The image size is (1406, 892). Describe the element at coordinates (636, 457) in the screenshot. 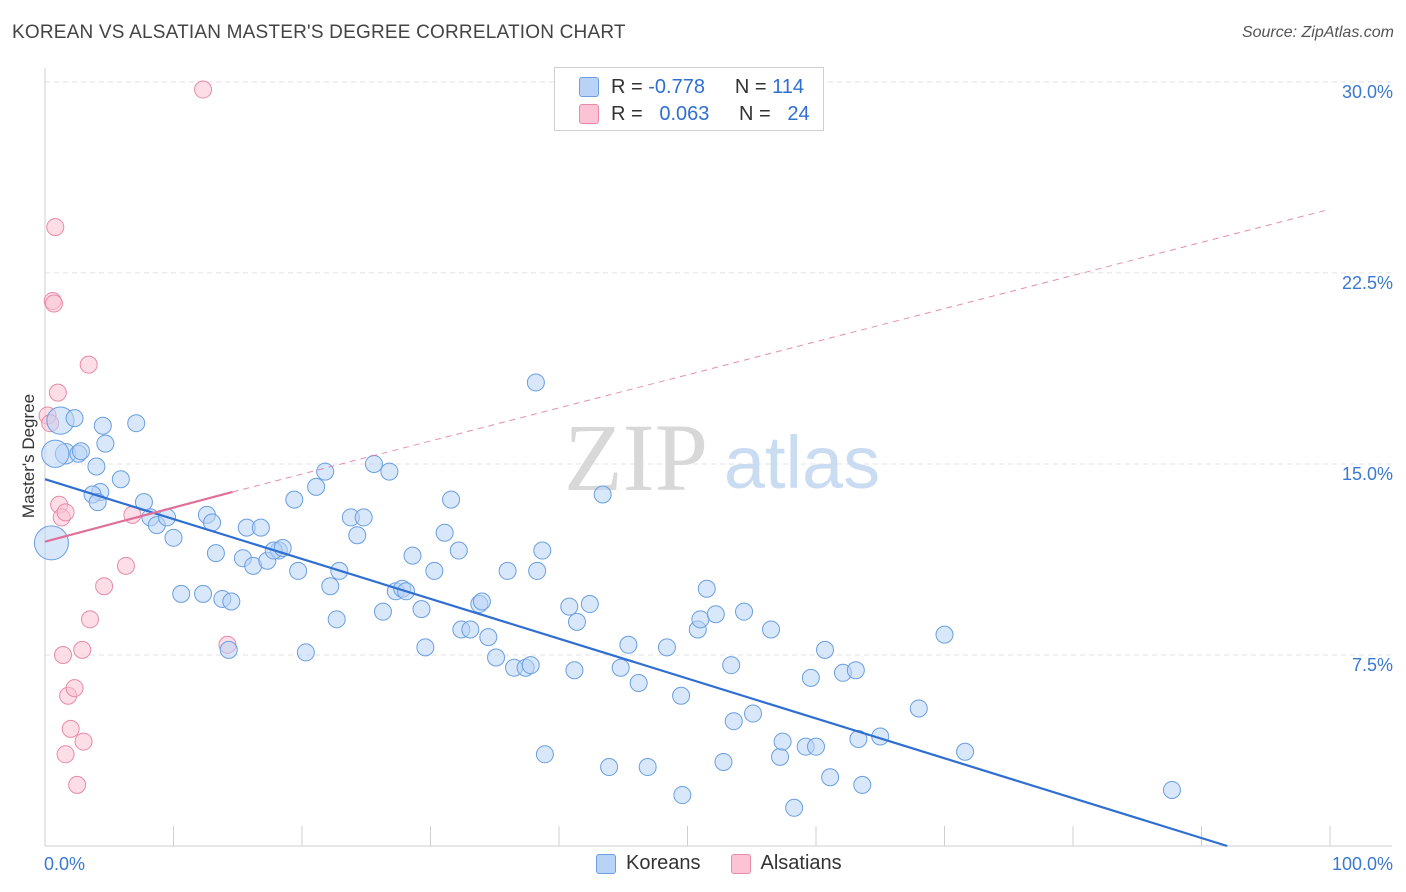

I see `watermark-zip: ZIP` at that location.